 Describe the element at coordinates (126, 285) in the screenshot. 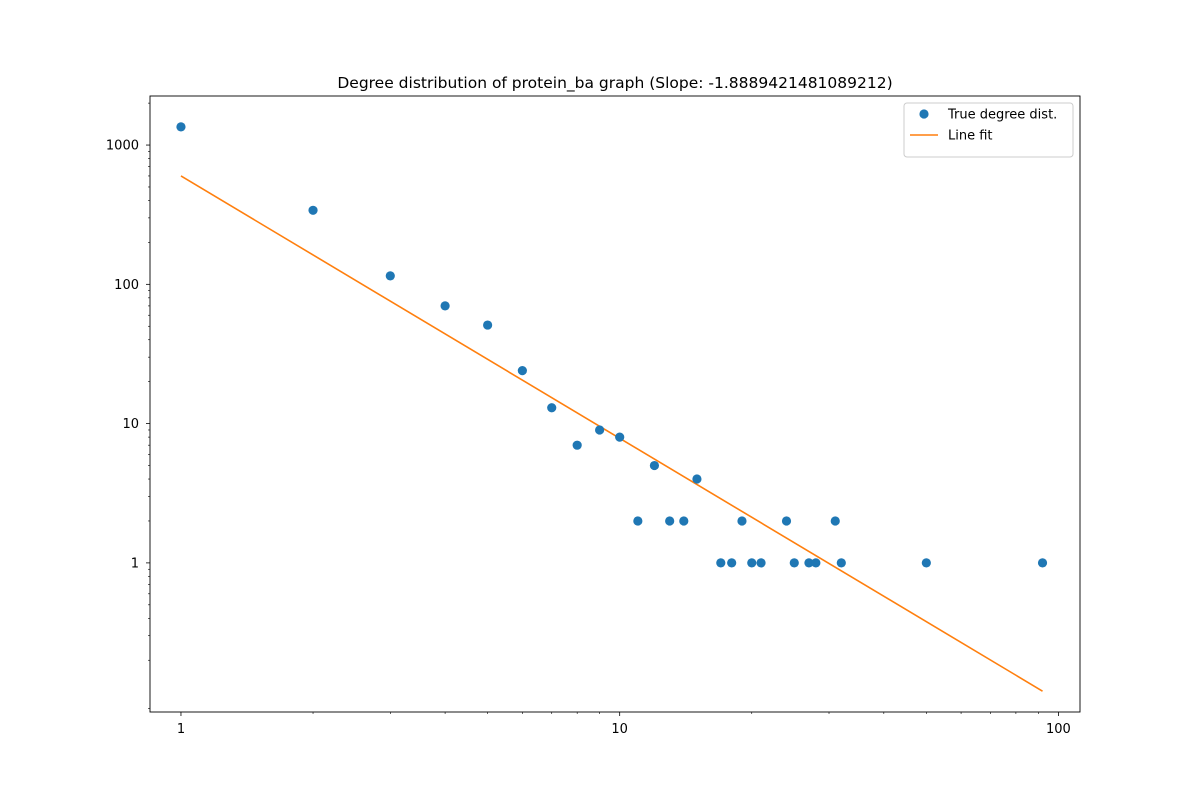

I see `y-tick-label: 100` at that location.